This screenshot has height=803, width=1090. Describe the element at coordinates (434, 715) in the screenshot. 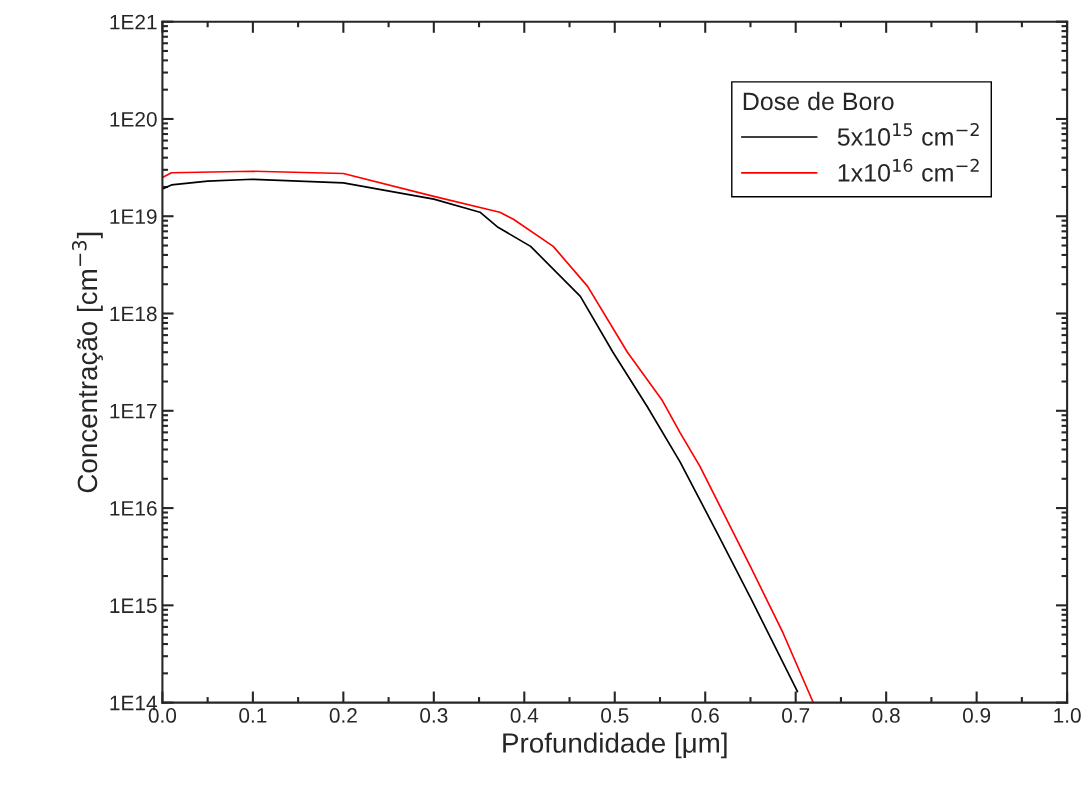

I see `x-tick-label: 0.3` at that location.